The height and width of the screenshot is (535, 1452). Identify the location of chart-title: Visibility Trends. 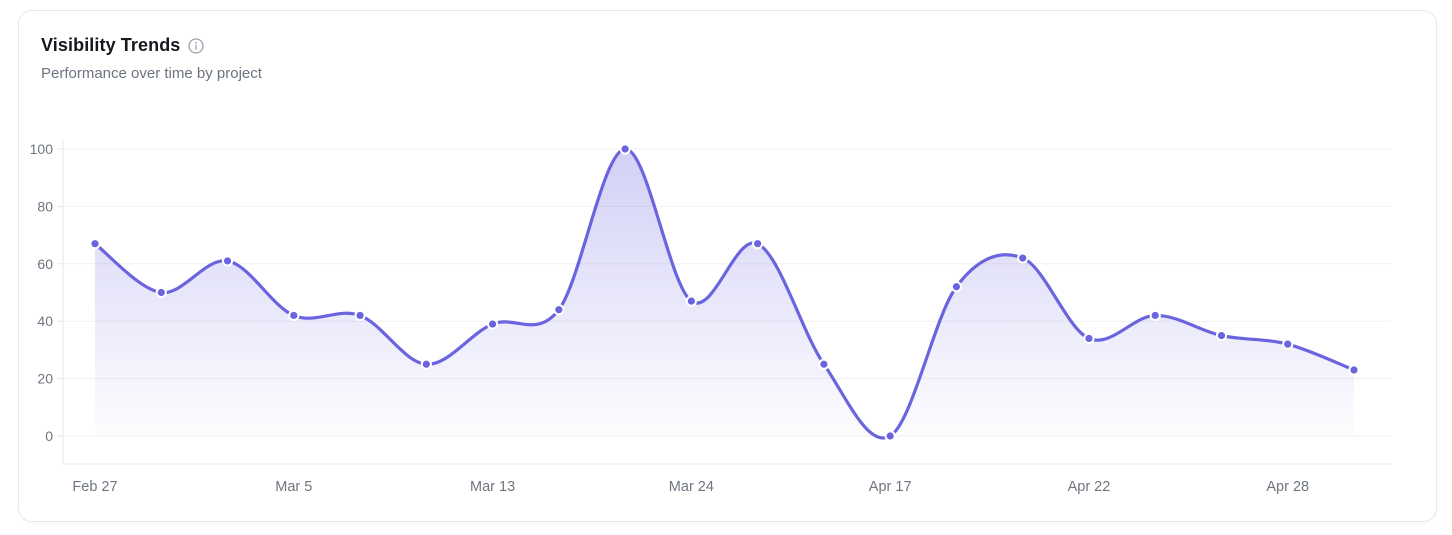
(111, 45).